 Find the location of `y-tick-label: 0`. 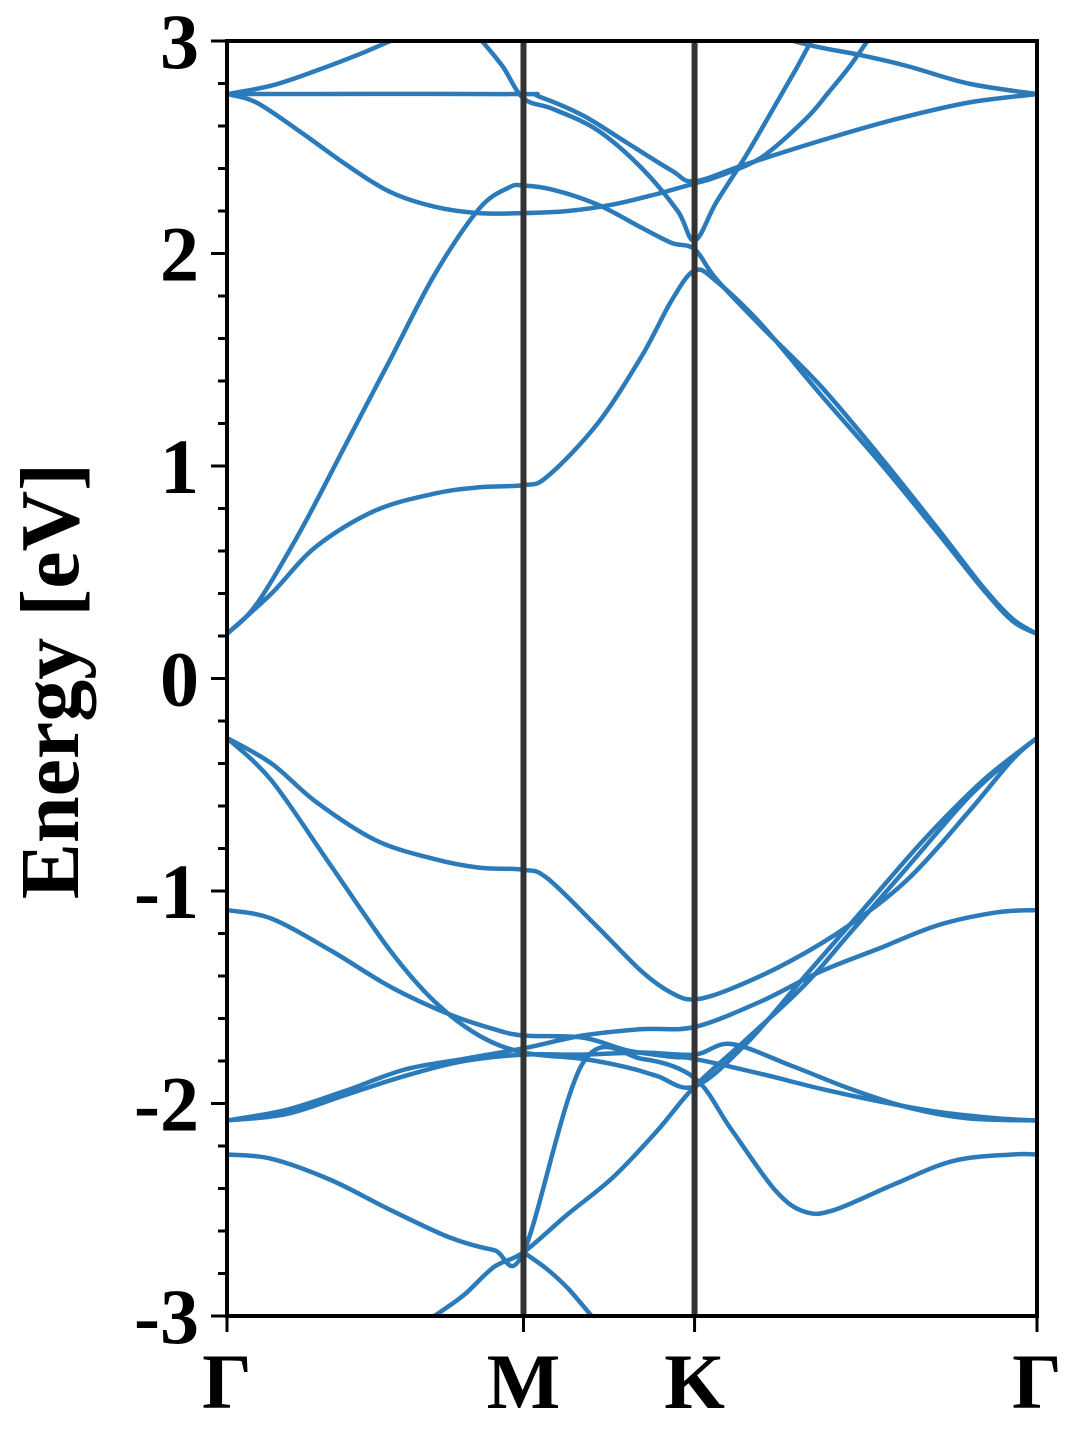

y-tick-label: 0 is located at coordinates (179, 679).